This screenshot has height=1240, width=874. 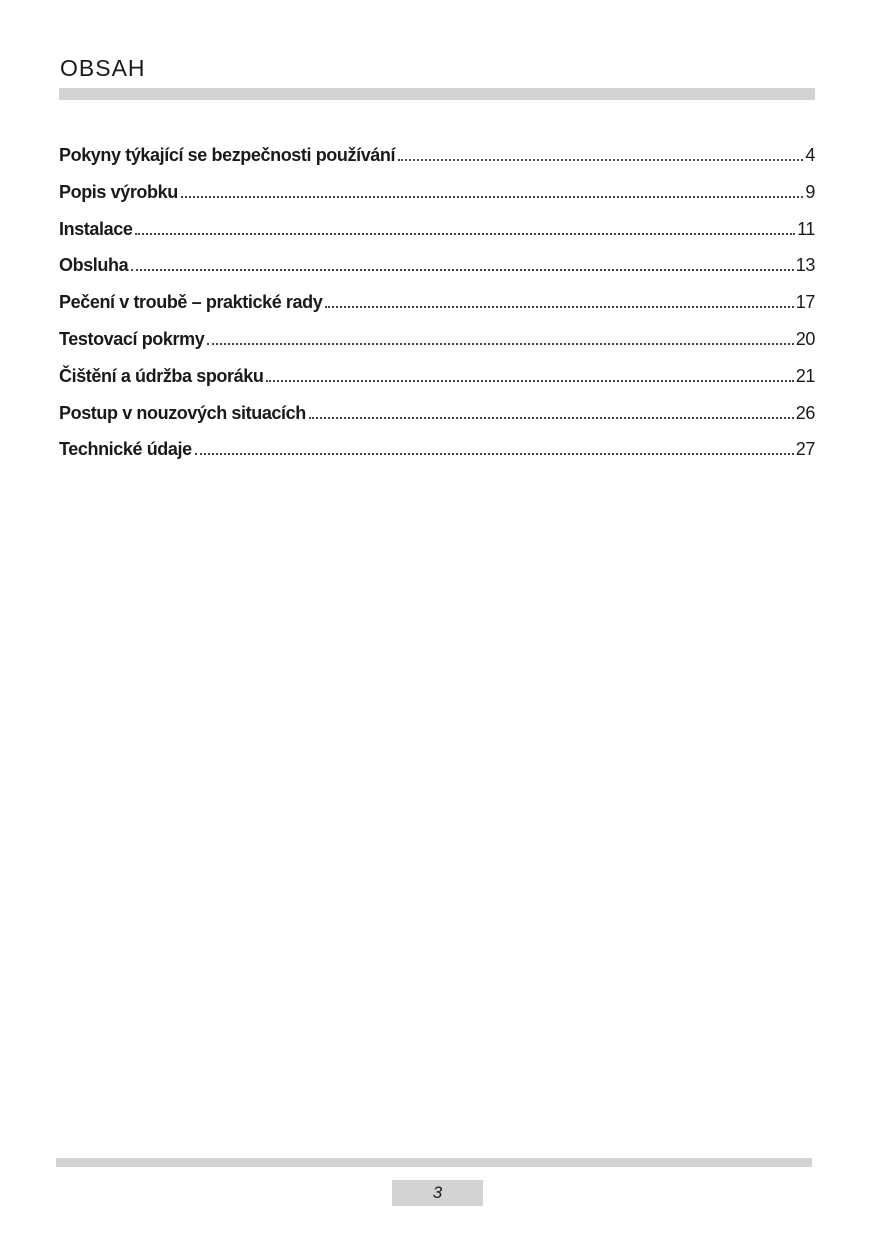 What do you see at coordinates (806, 228) in the screenshot?
I see `toc-entry-page: 11` at bounding box center [806, 228].